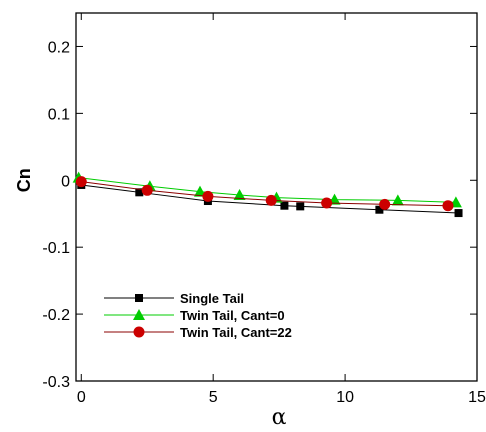  Describe the element at coordinates (24, 180) in the screenshot. I see `y-axis-label: Cn` at that location.